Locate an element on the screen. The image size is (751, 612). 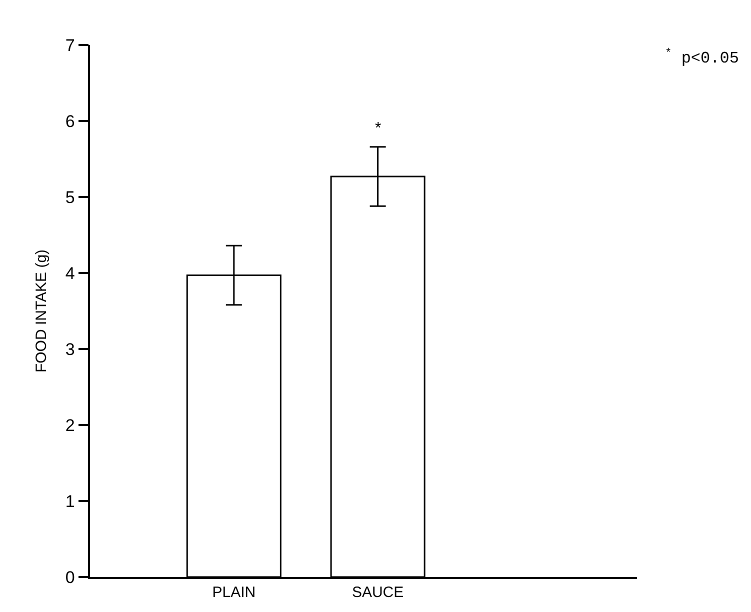
x-tick-label: SAUCE is located at coordinates (378, 592).